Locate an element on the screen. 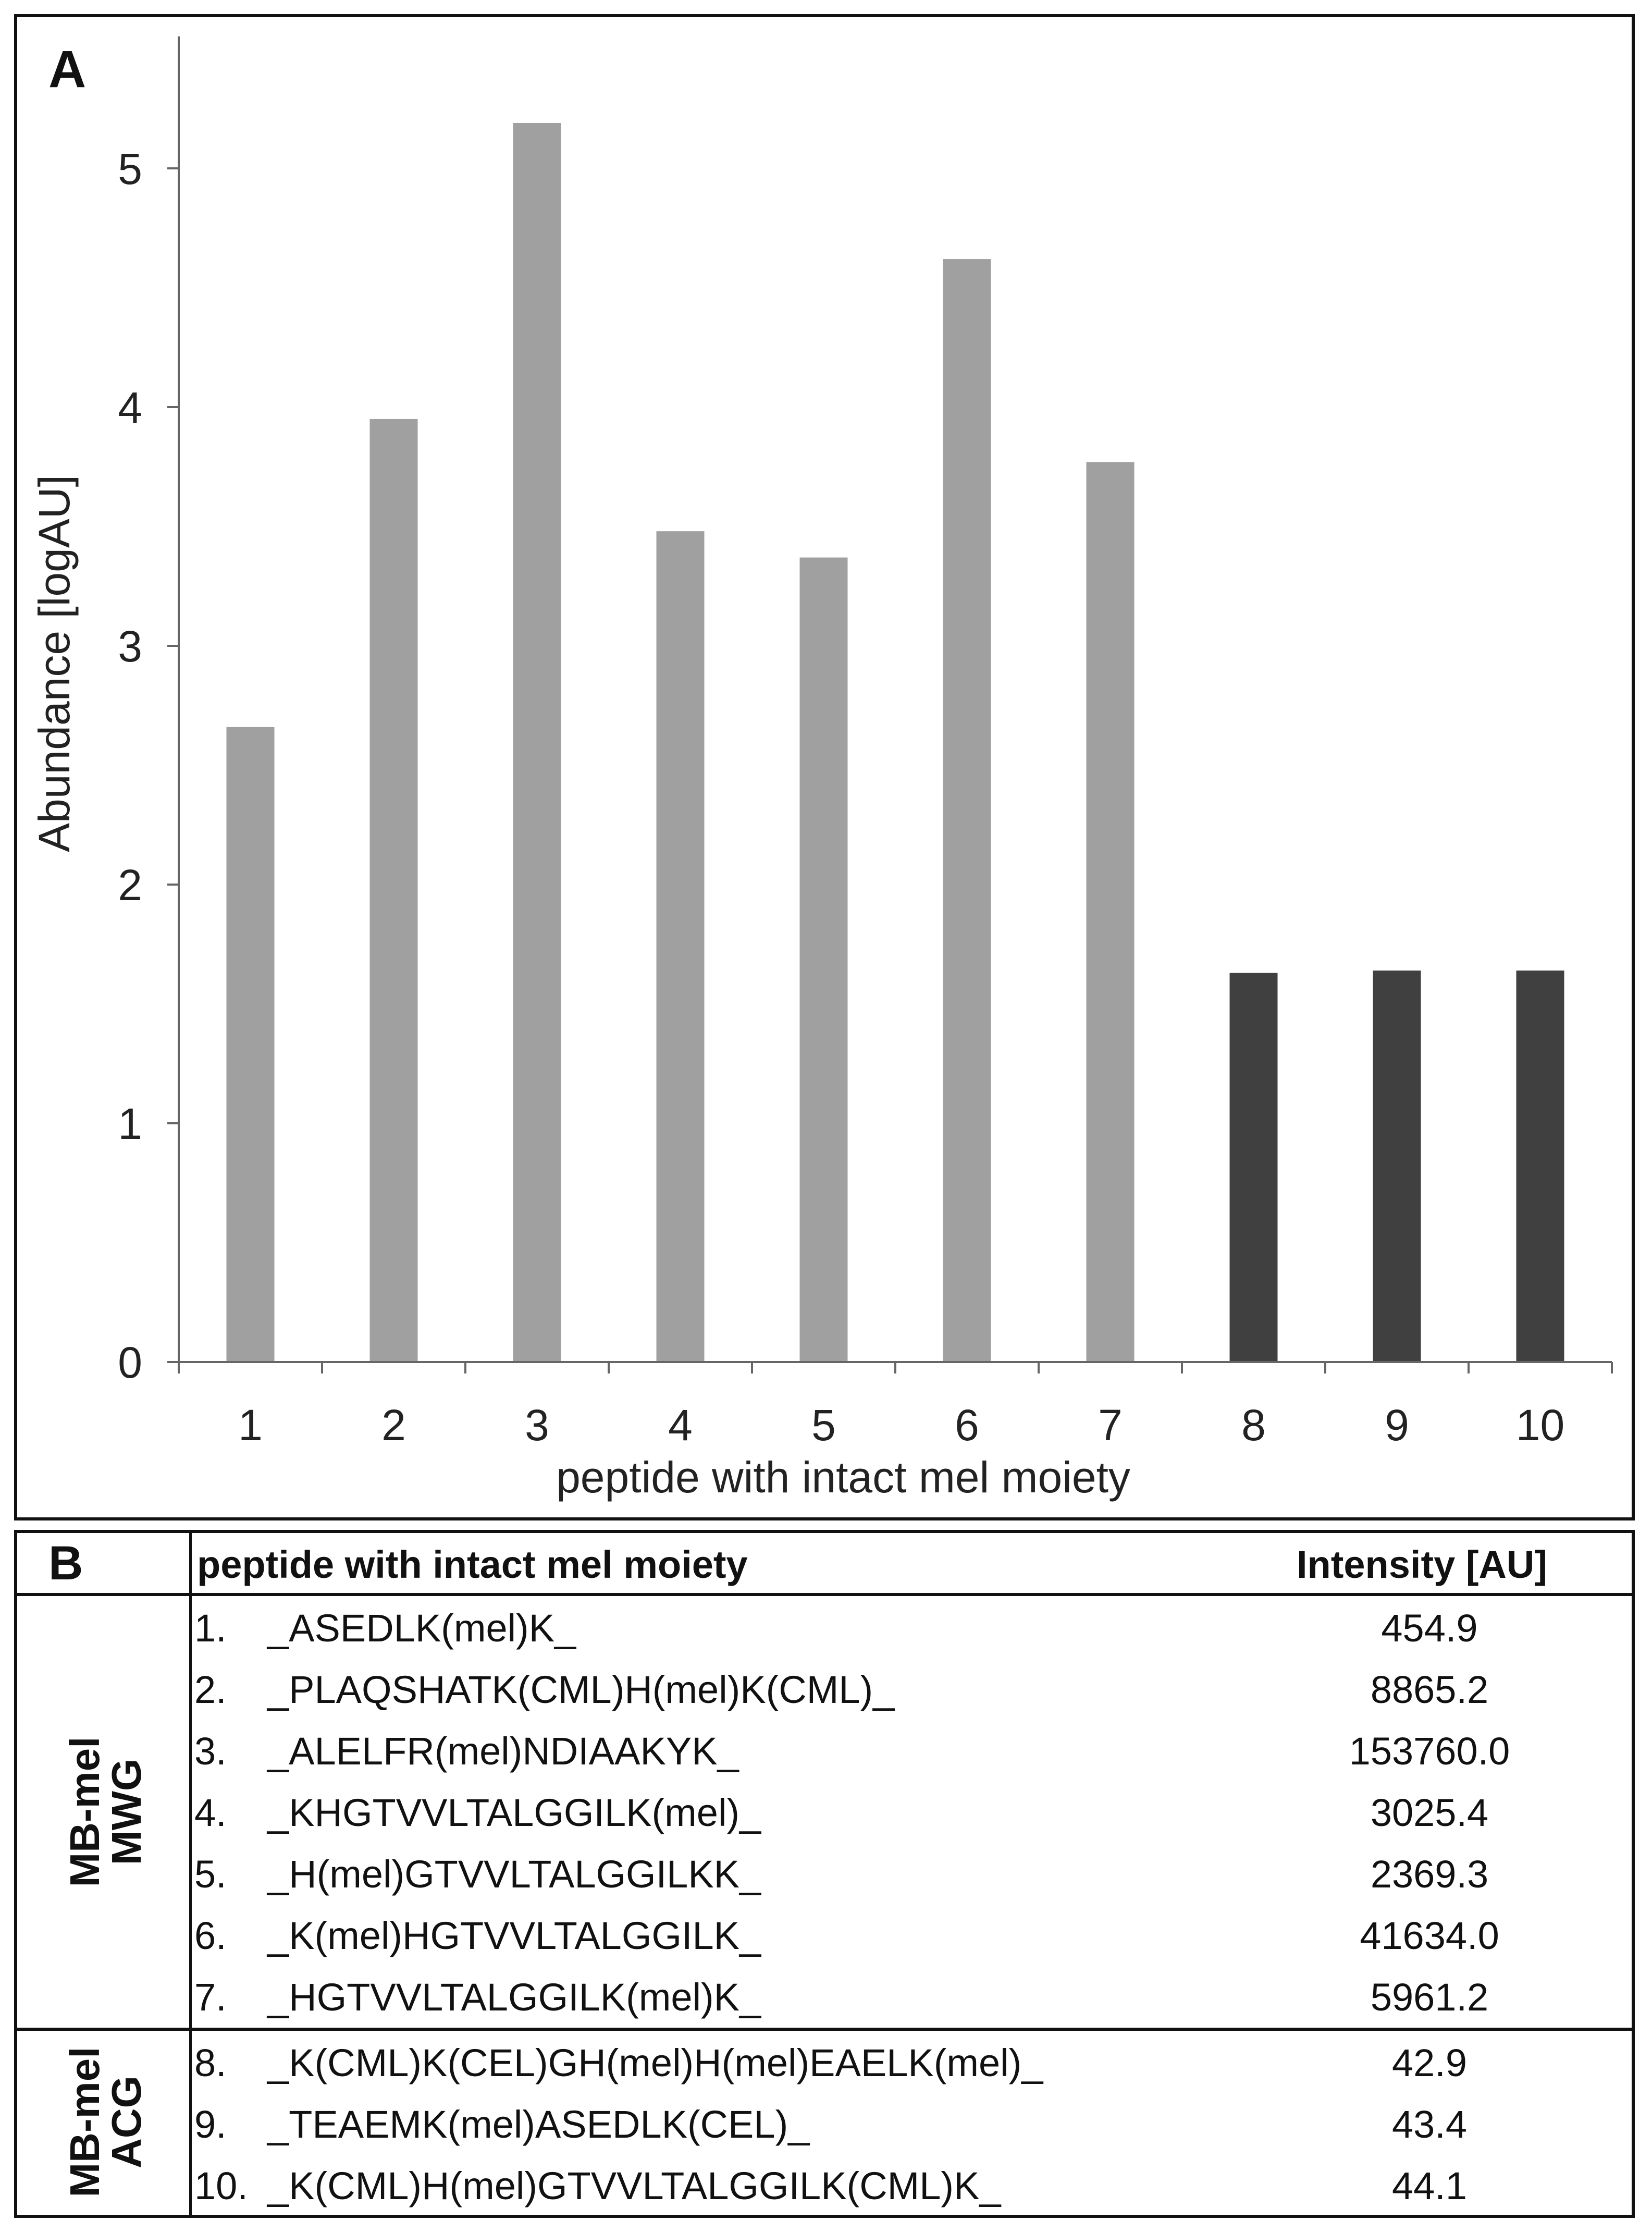  panel-b-letter: B is located at coordinates (65, 1563).